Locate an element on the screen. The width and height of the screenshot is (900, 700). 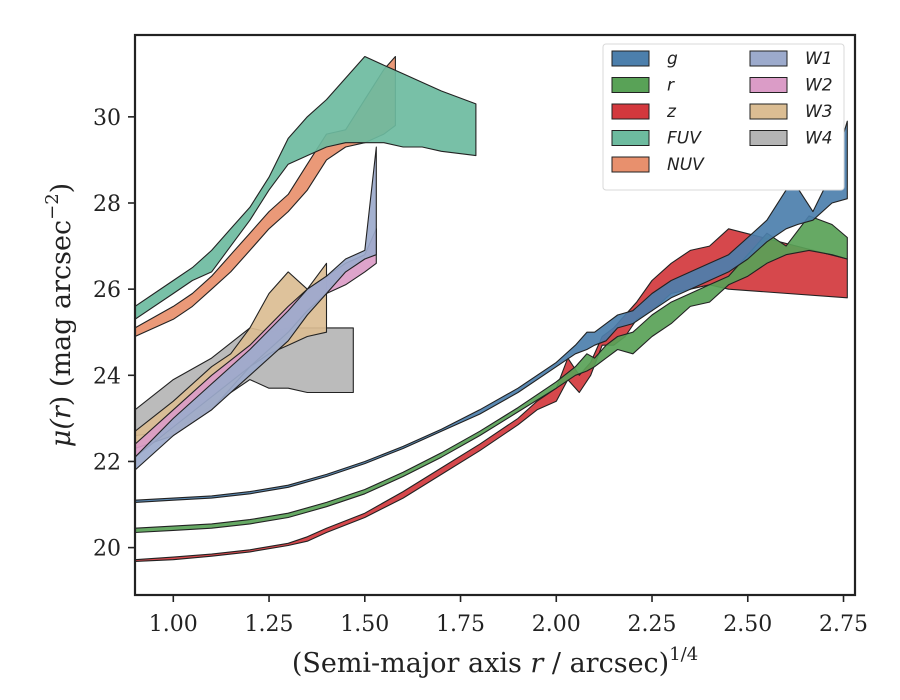
legend-swatch-w4 is located at coordinates (768, 138).